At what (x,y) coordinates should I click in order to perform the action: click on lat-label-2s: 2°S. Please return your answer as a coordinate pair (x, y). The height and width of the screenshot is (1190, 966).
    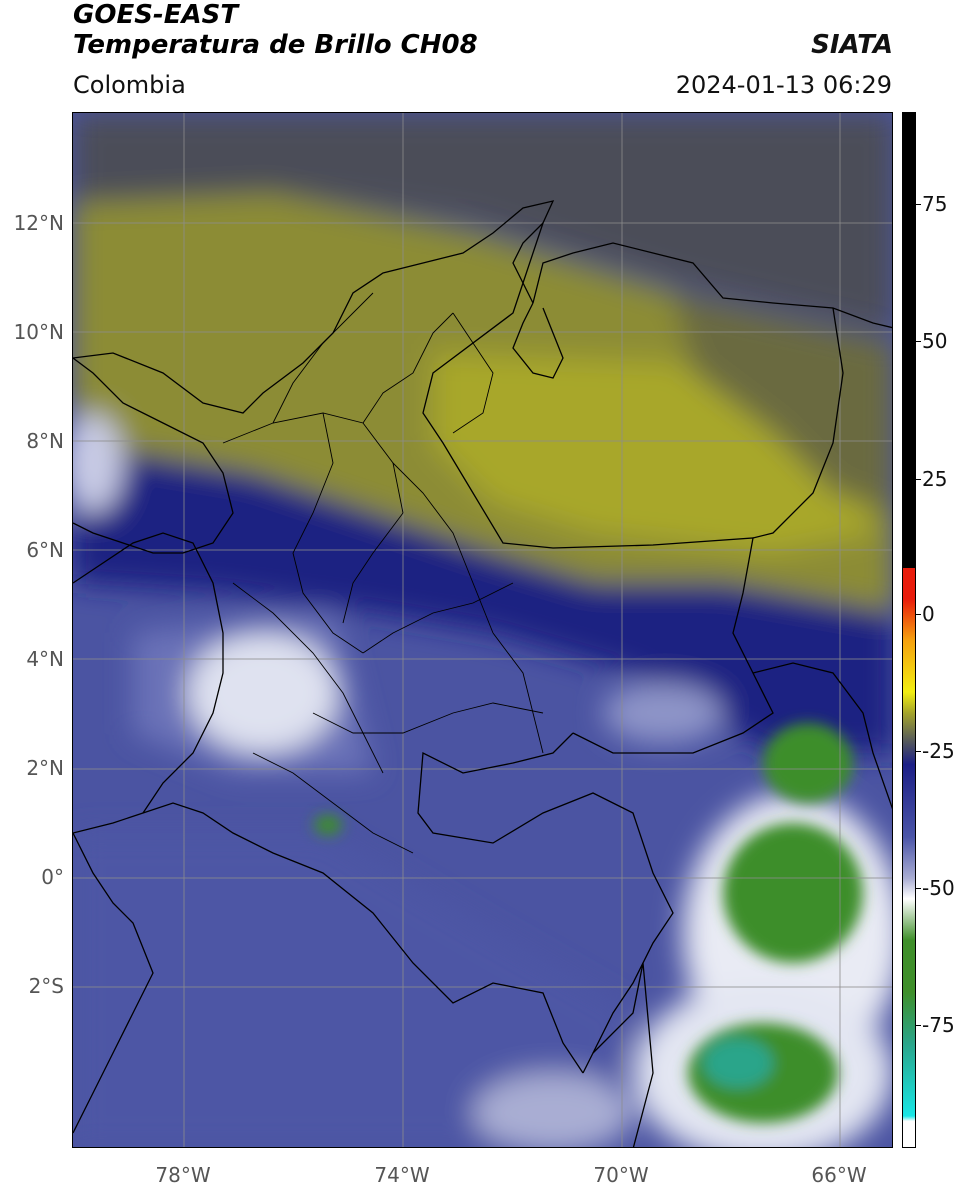
    Looking at the image, I should click on (46, 986).